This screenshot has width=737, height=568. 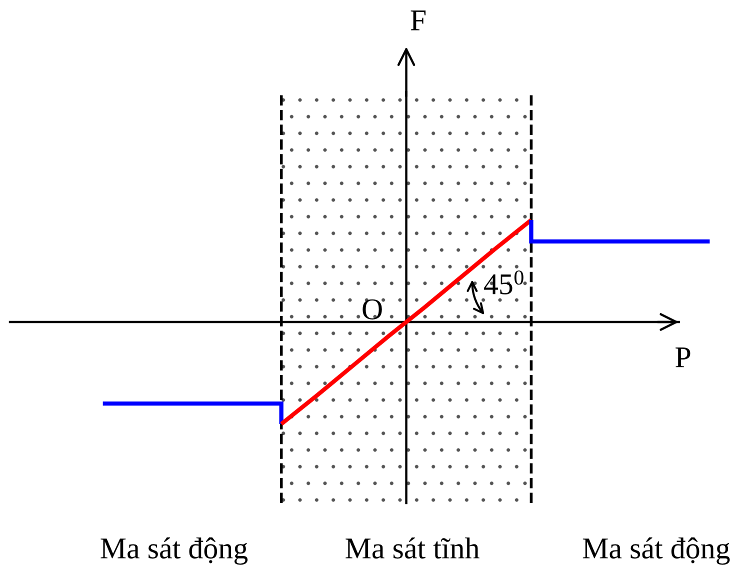 I want to click on text: Ma sát tĩnh, so click(x=413, y=548).